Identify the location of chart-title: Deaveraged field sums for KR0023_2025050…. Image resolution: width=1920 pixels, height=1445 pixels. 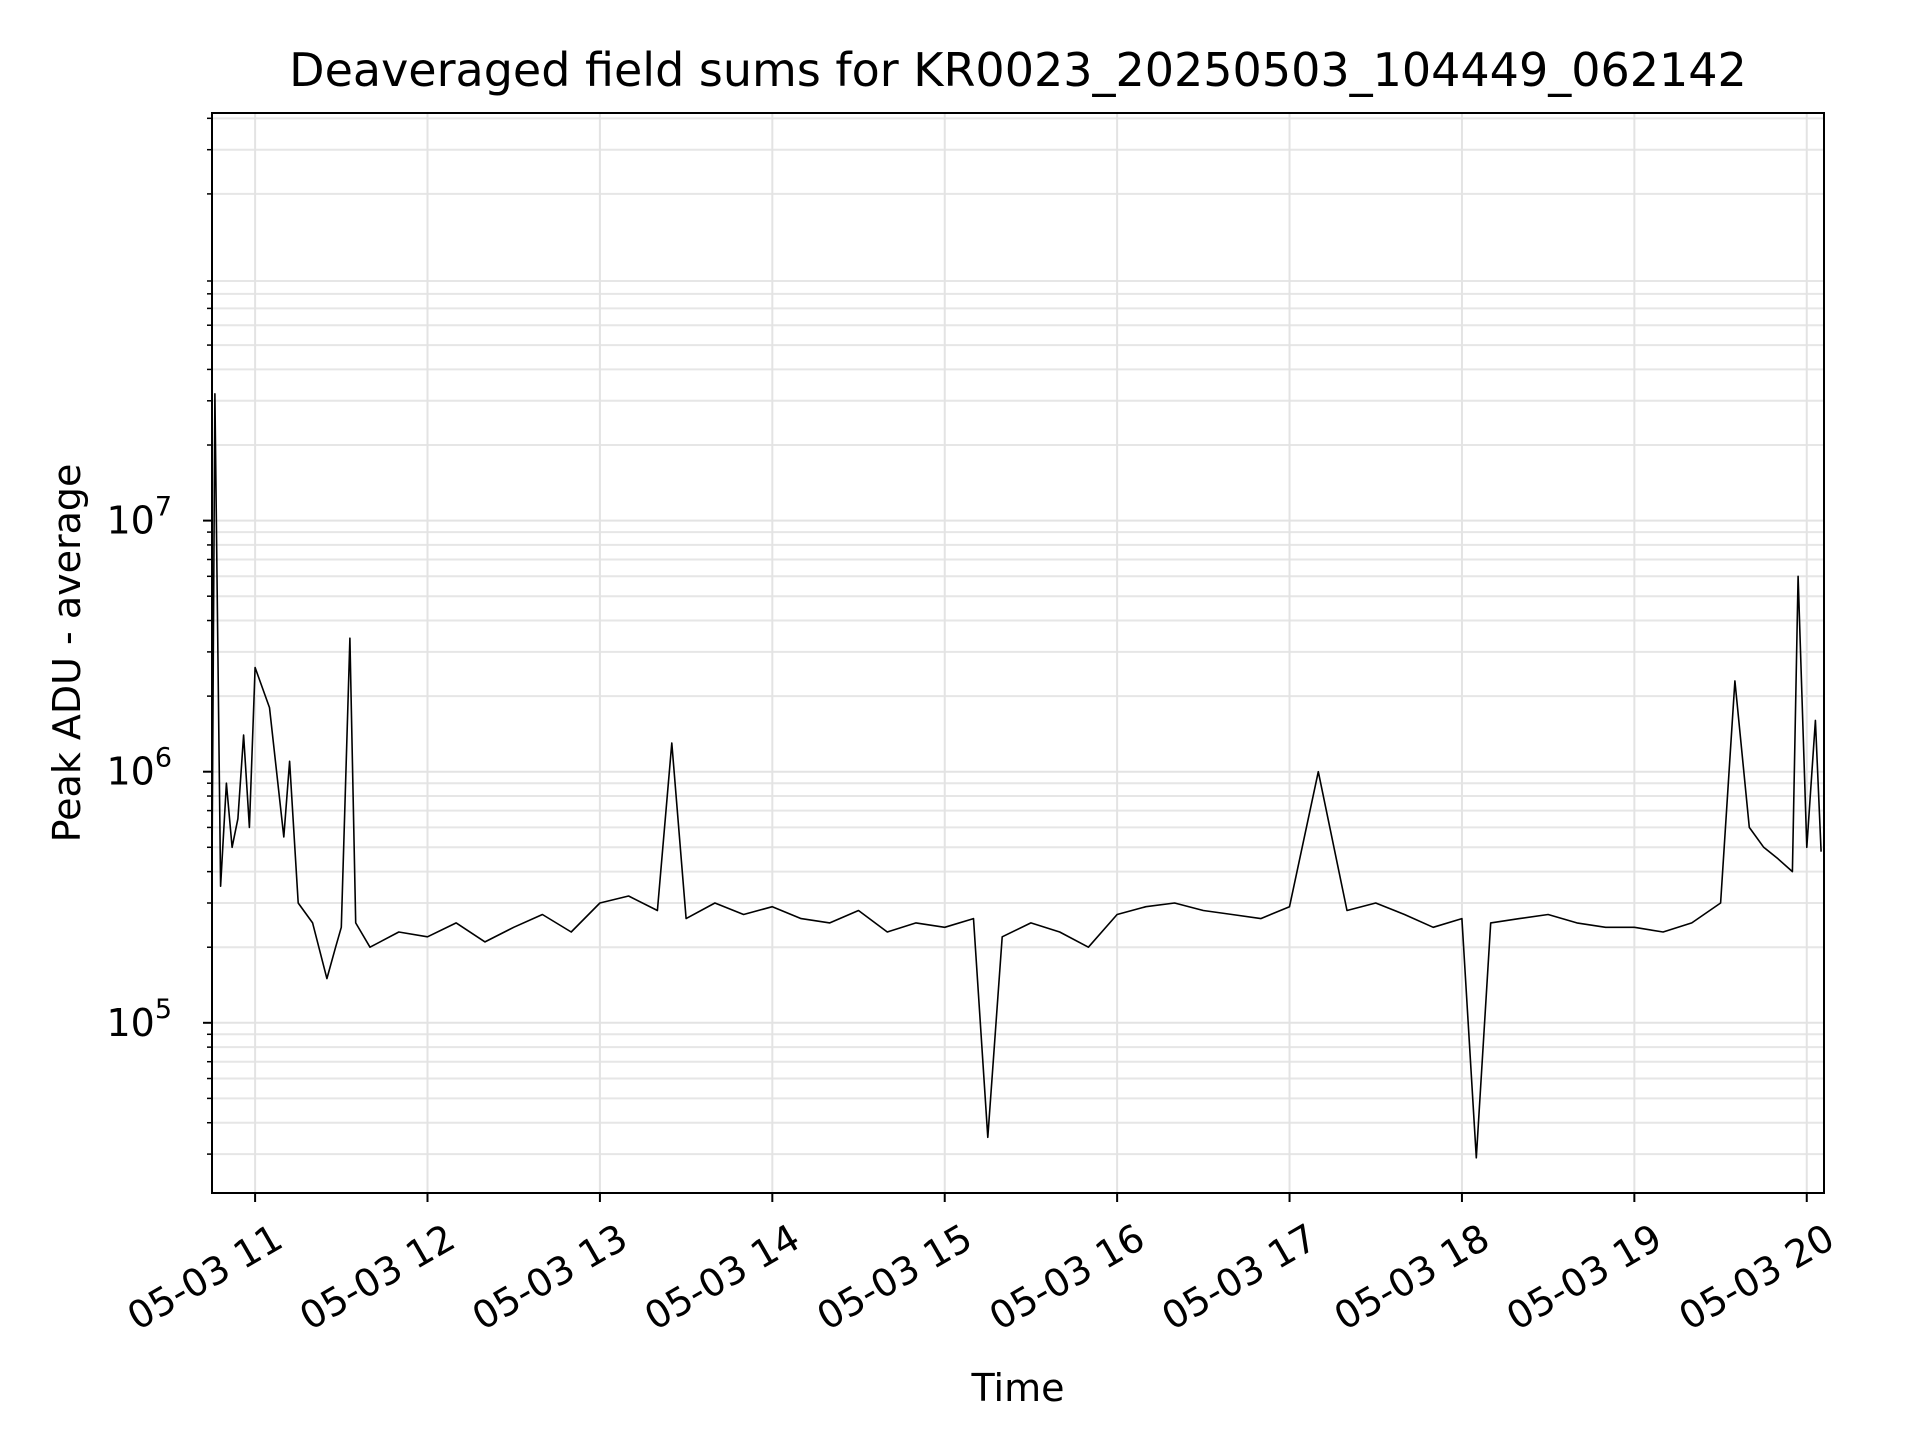
(1018, 70).